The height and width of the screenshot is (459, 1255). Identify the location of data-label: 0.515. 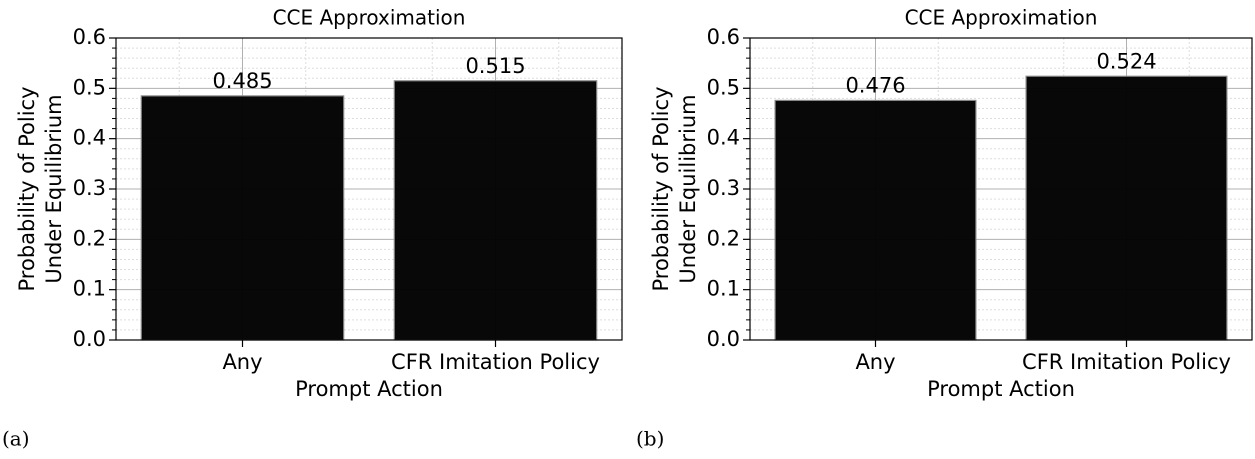
(495, 66).